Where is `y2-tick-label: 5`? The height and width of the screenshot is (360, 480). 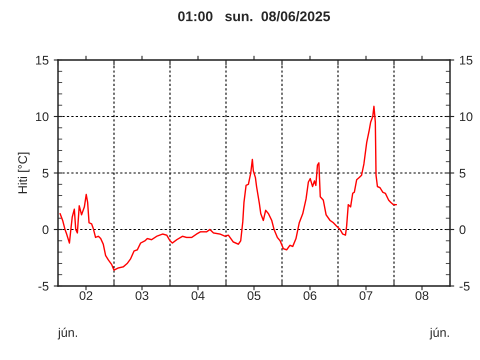
y2-tick-label: 5 is located at coordinates (463, 173).